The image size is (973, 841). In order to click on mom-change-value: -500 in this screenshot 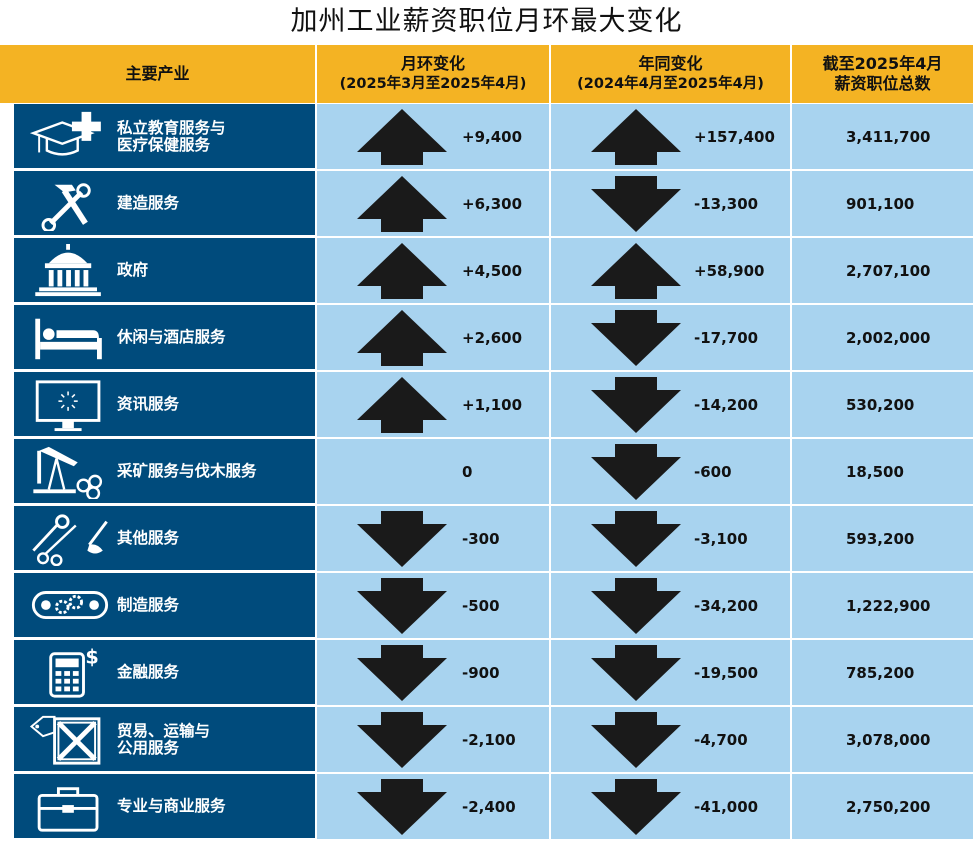, I will do `click(481, 605)`.